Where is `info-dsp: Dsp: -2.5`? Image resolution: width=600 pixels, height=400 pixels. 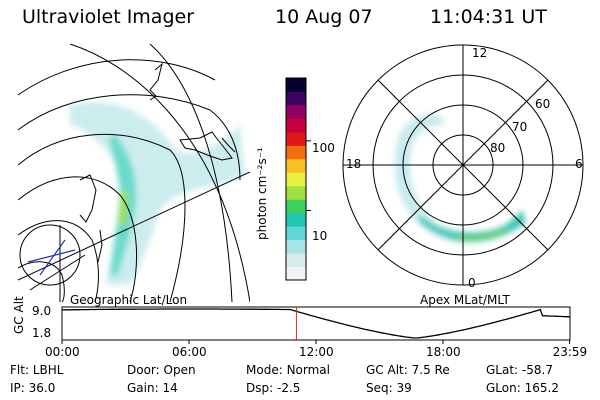
info-dsp: Dsp: -2.5 is located at coordinates (273, 388).